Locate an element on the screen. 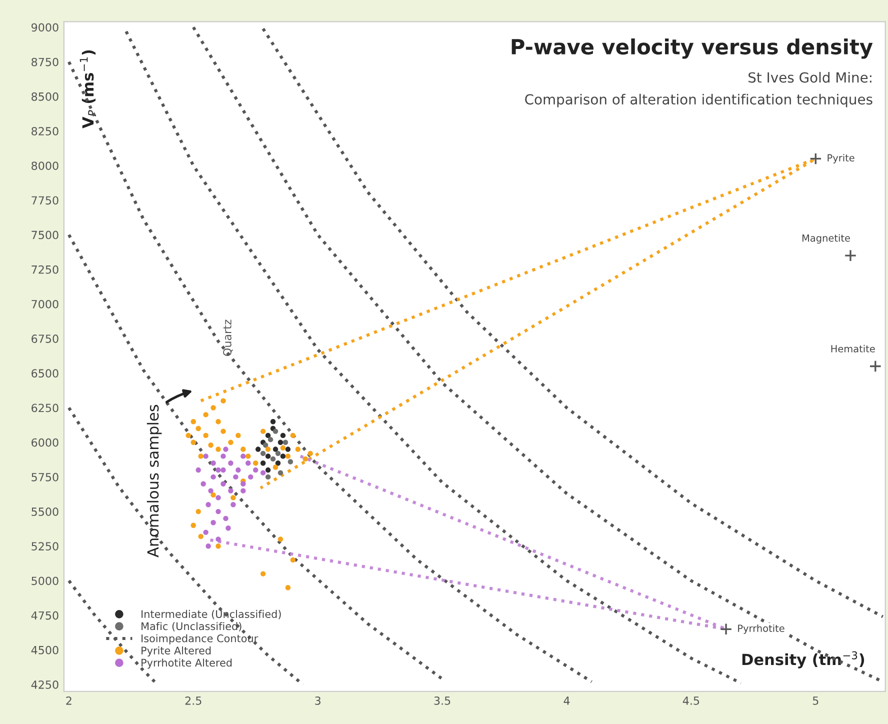 This screenshot has width=888, height=724. x-tick-label: 5 is located at coordinates (815, 700).